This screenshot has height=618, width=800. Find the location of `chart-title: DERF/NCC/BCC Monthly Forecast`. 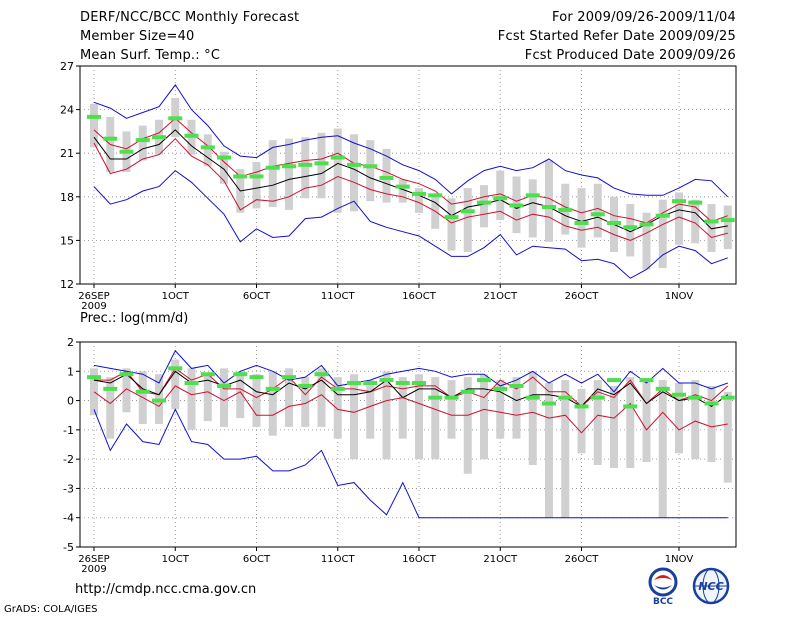

chart-title: DERF/NCC/BCC Monthly Forecast is located at coordinates (190, 17).